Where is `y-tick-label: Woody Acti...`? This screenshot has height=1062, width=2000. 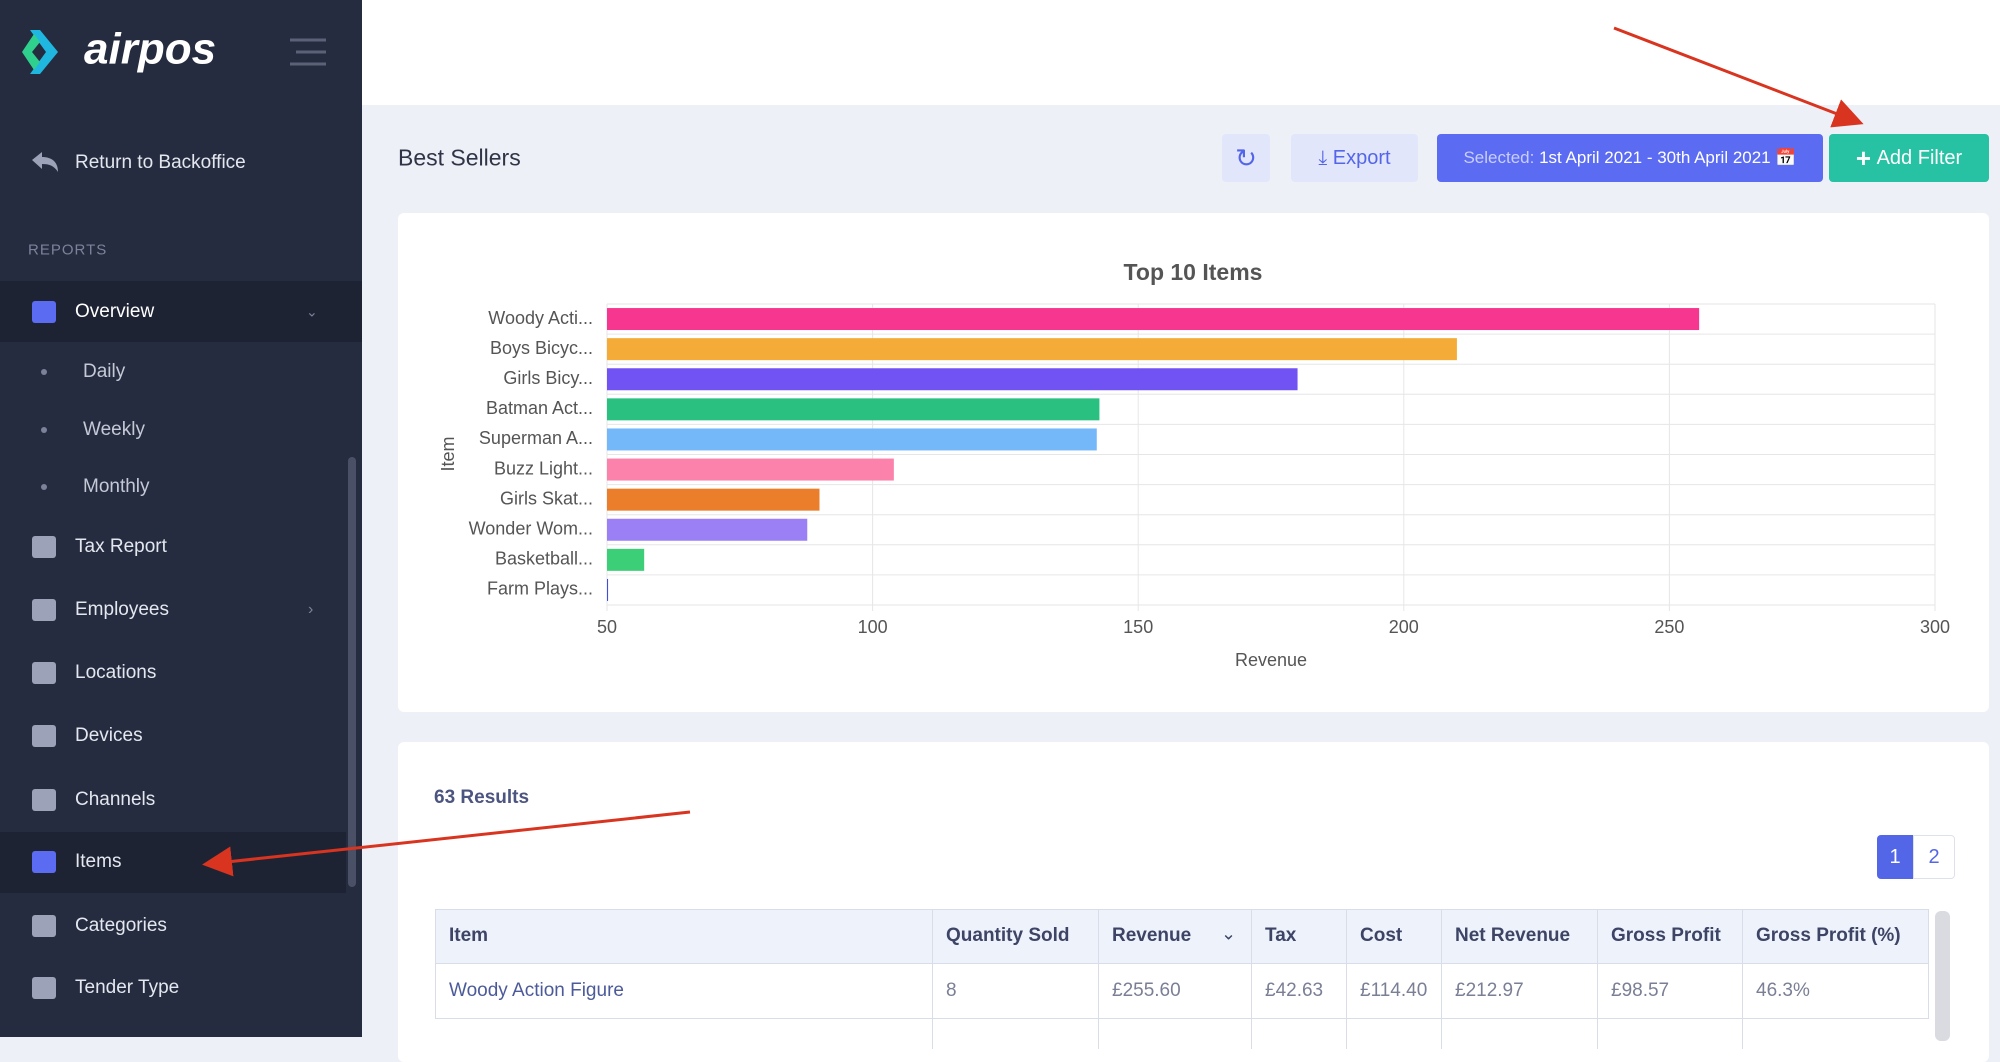 y-tick-label: Woody Acti... is located at coordinates (540, 318).